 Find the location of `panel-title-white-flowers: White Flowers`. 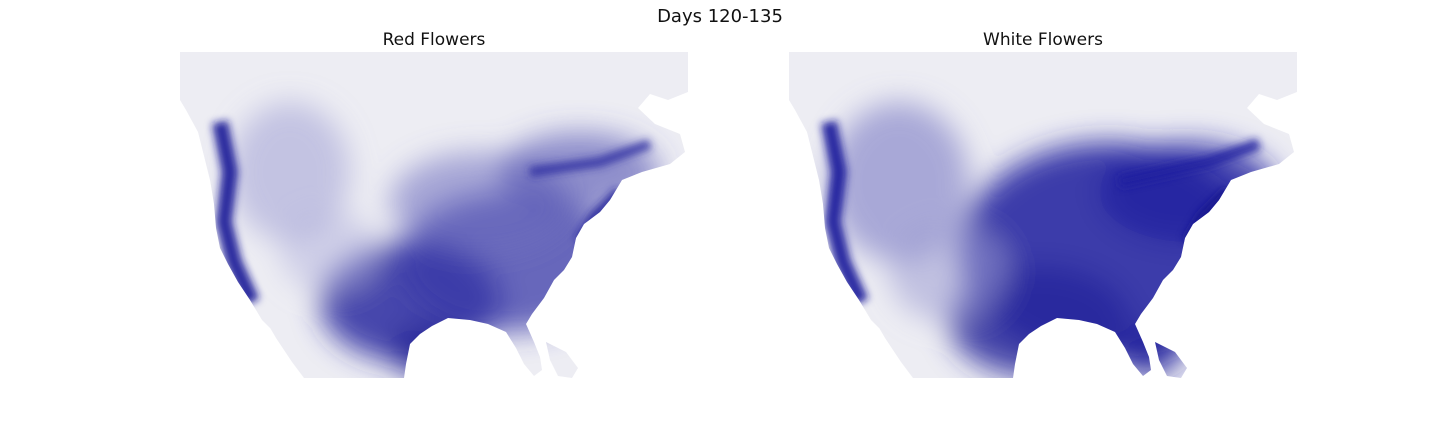

panel-title-white-flowers: White Flowers is located at coordinates (1043, 40).